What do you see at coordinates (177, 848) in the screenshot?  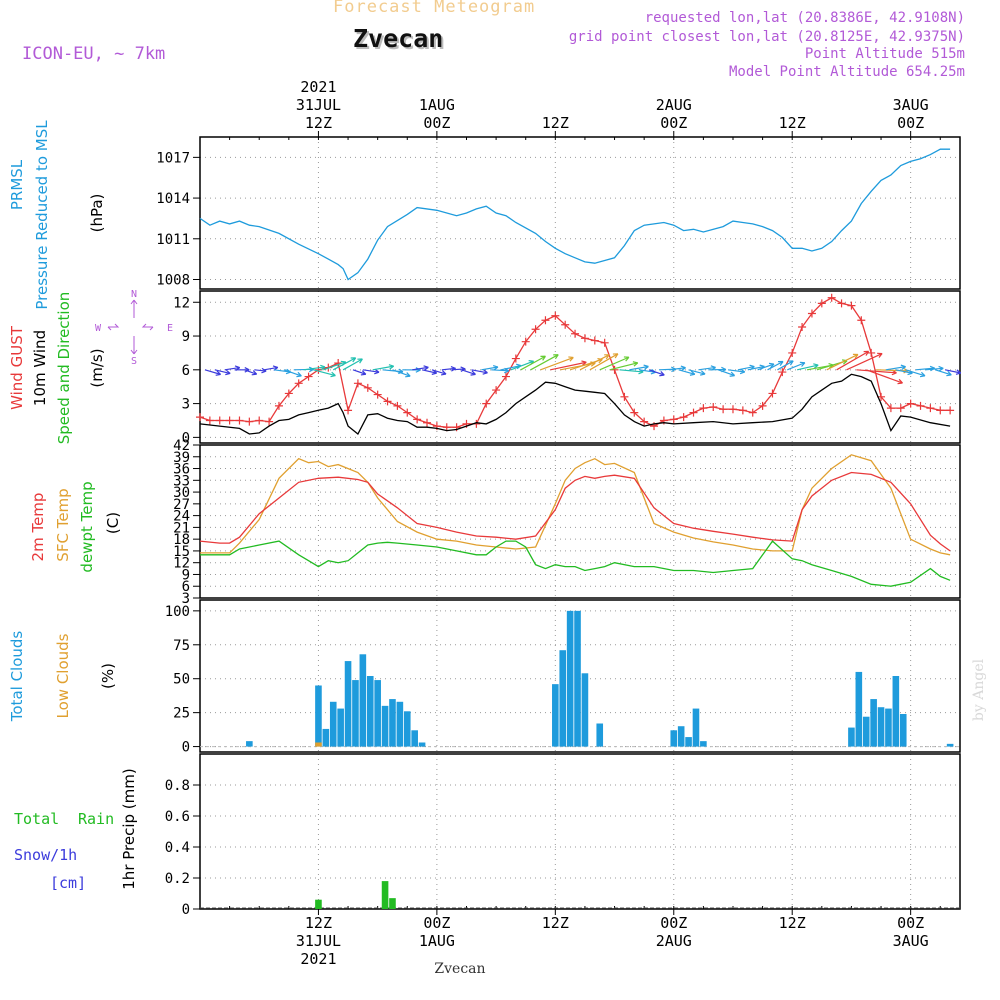 I see `y-tick-label: 0.4` at bounding box center [177, 848].